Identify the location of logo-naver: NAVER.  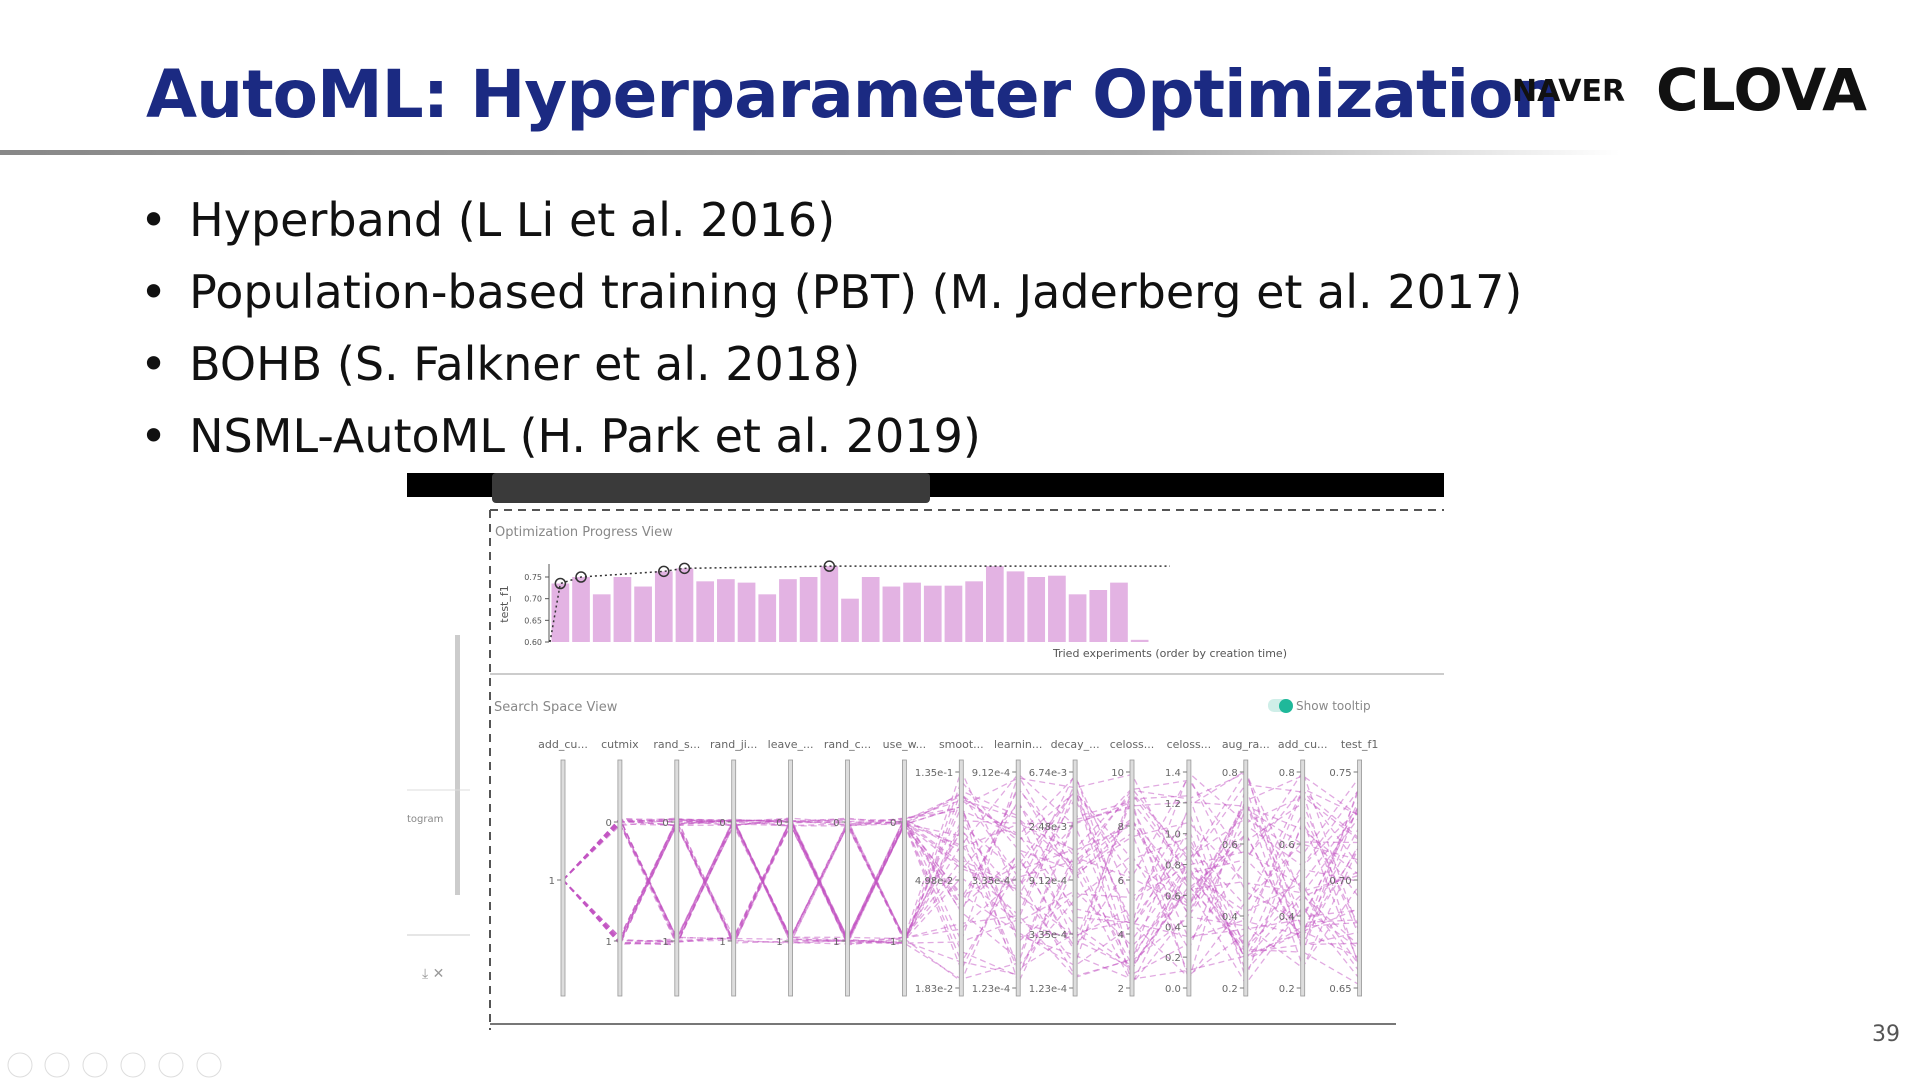
(1569, 91).